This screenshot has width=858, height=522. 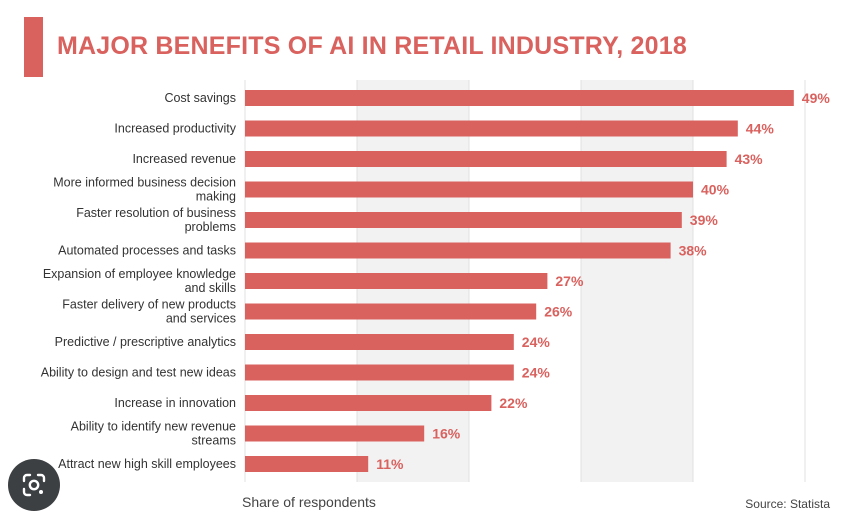 What do you see at coordinates (147, 251) in the screenshot?
I see `category-label: Automated processes and tasks` at bounding box center [147, 251].